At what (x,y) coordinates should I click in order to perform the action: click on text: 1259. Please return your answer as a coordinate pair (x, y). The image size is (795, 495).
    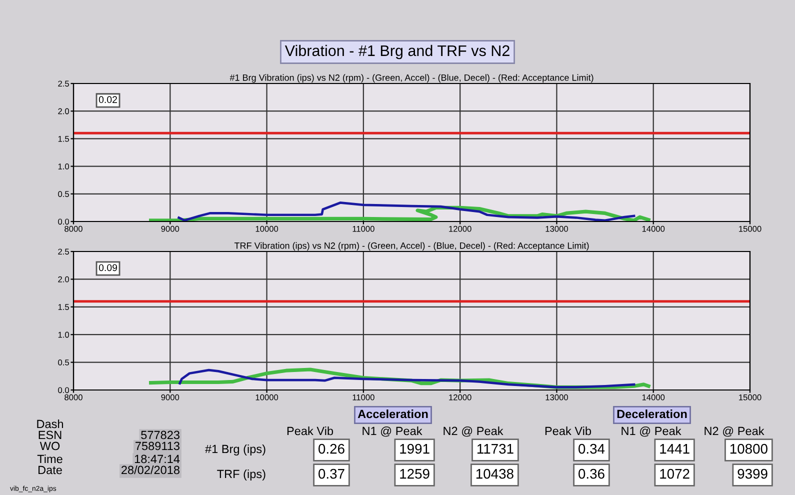
    Looking at the image, I should click on (415, 473).